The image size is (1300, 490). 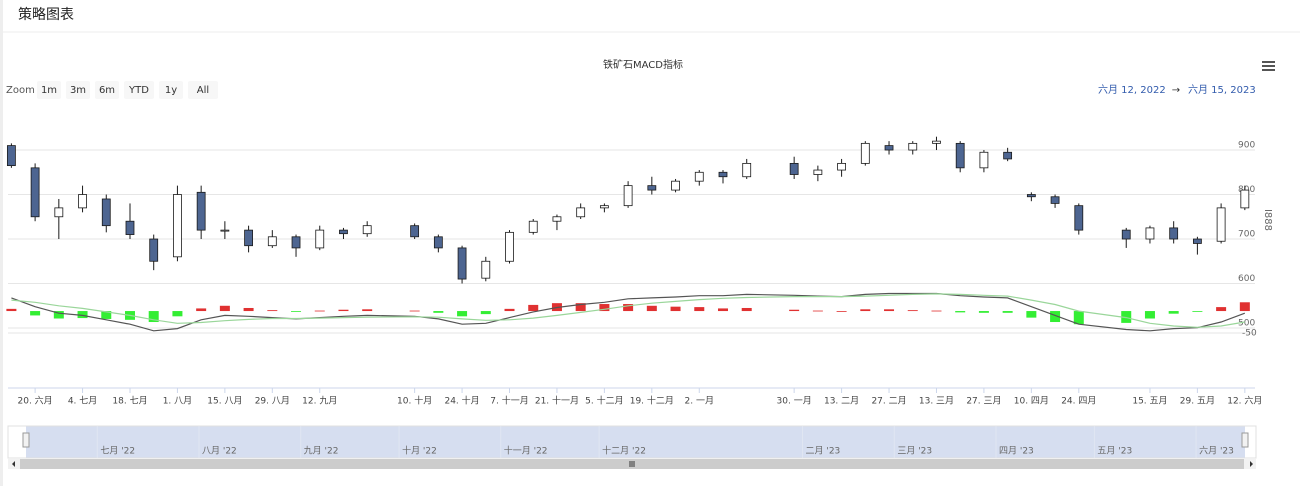 What do you see at coordinates (1246, 235) in the screenshot?
I see `y-tick-label: 700` at bounding box center [1246, 235].